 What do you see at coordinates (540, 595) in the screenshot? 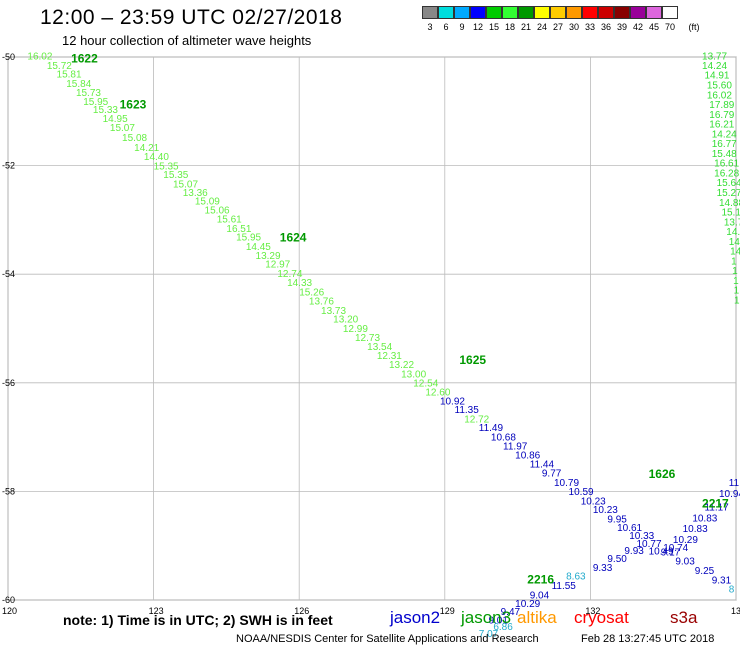
I see `swh-value: 9.04` at bounding box center [540, 595].